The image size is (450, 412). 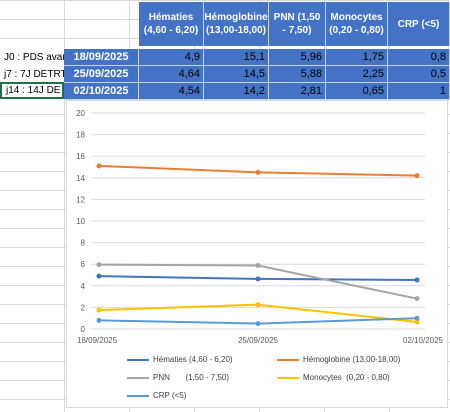 What do you see at coordinates (171, 74) in the screenshot?
I see `value-cell: 4,64` at bounding box center [171, 74].